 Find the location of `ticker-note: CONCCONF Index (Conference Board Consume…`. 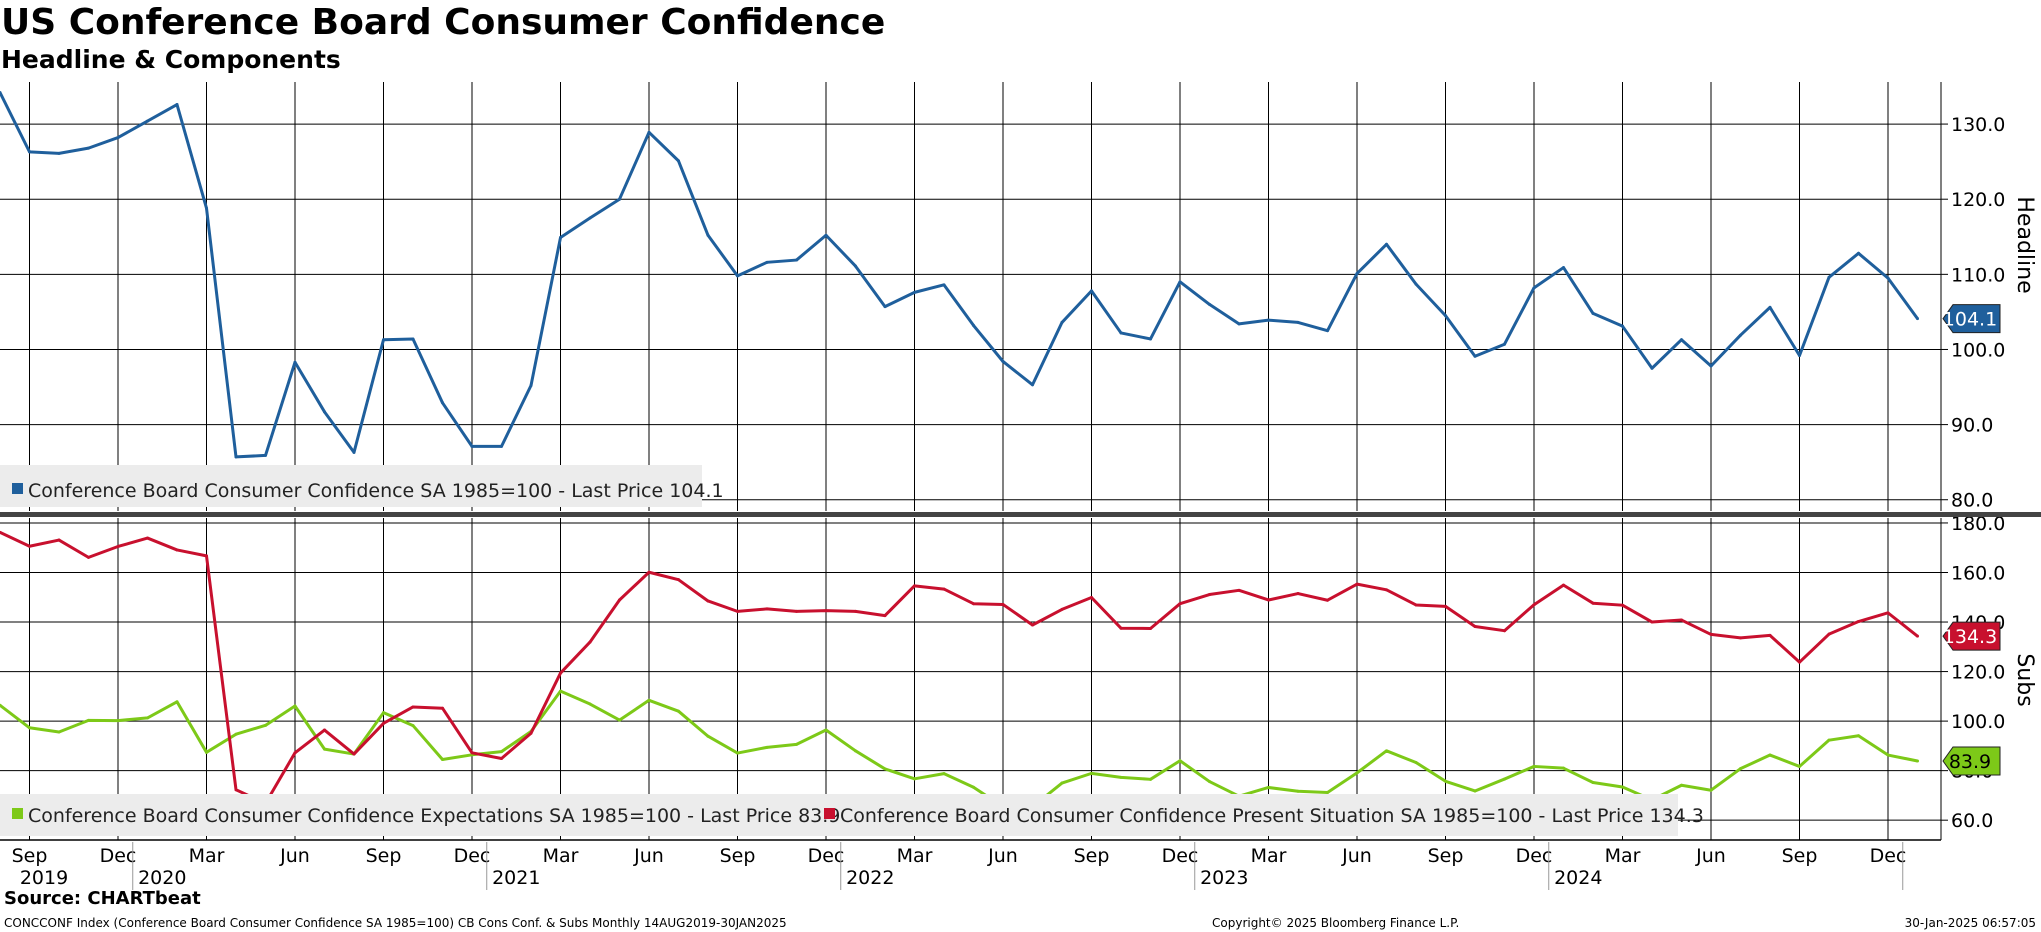

ticker-note: CONCCONF Index (Conference Board Consume… is located at coordinates (395, 923).